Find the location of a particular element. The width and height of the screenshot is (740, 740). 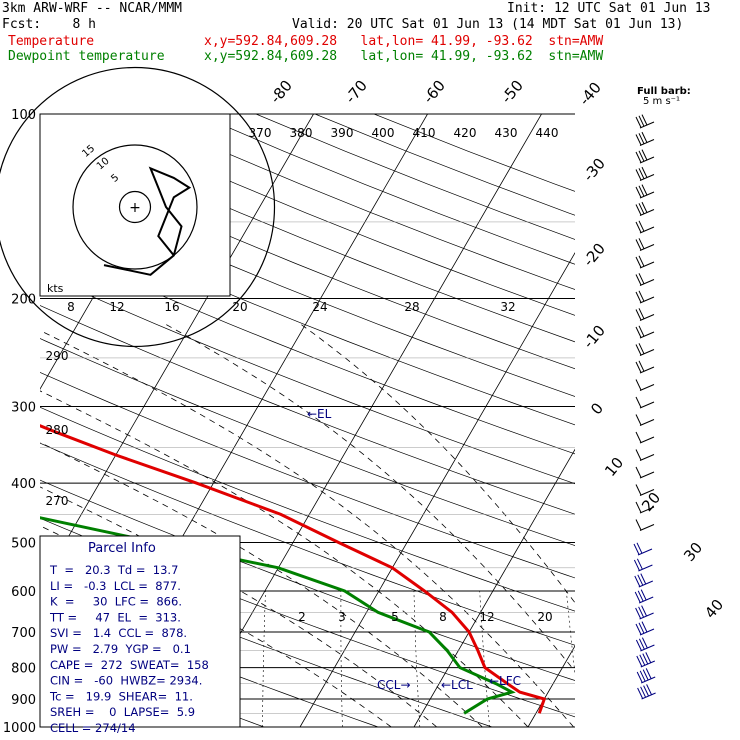

parcel-info-row: PW = 2.79 YGP = 0.1 is located at coordinates (120, 649).